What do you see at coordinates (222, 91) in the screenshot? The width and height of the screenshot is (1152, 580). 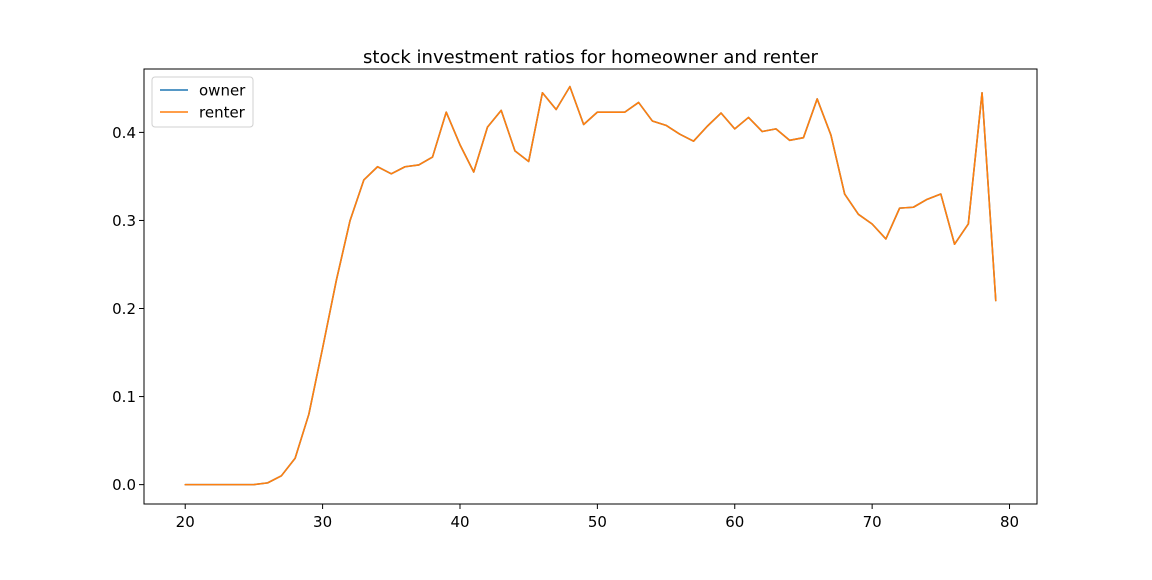 I see `legend-label-owner: owner` at bounding box center [222, 91].